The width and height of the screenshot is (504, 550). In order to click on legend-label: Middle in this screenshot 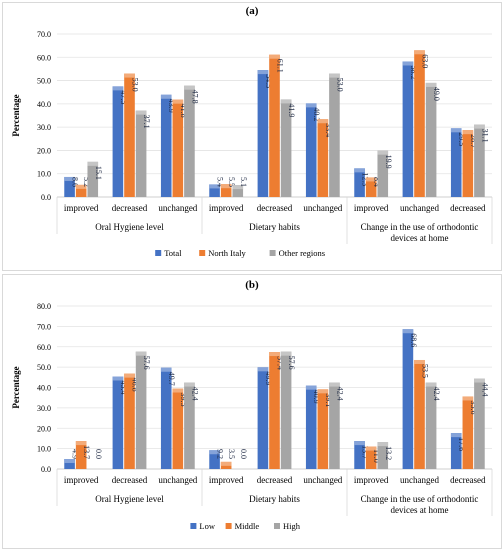, I will do `click(247, 526)`.